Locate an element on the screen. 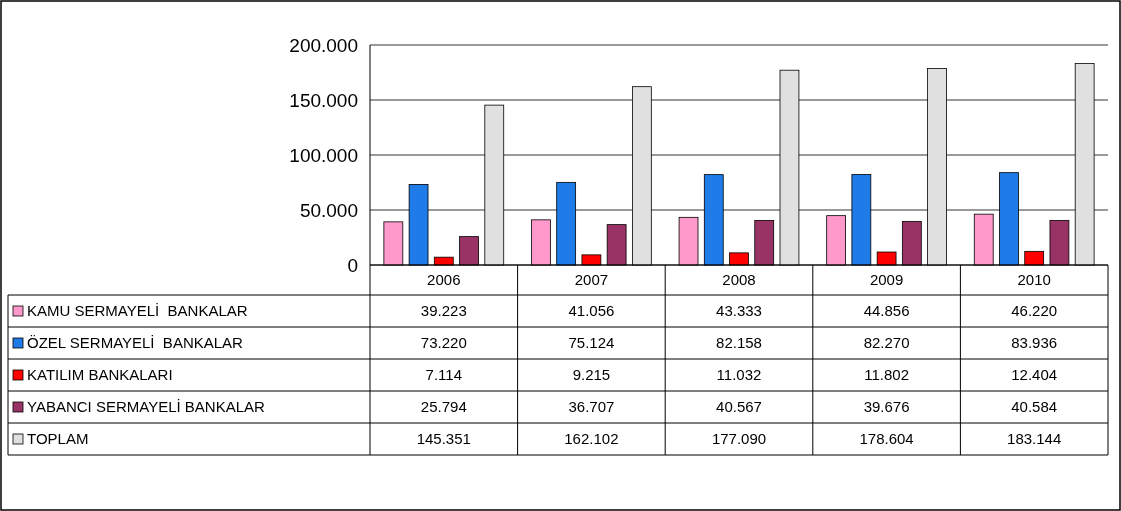  data-label: 82.158 is located at coordinates (739, 343).